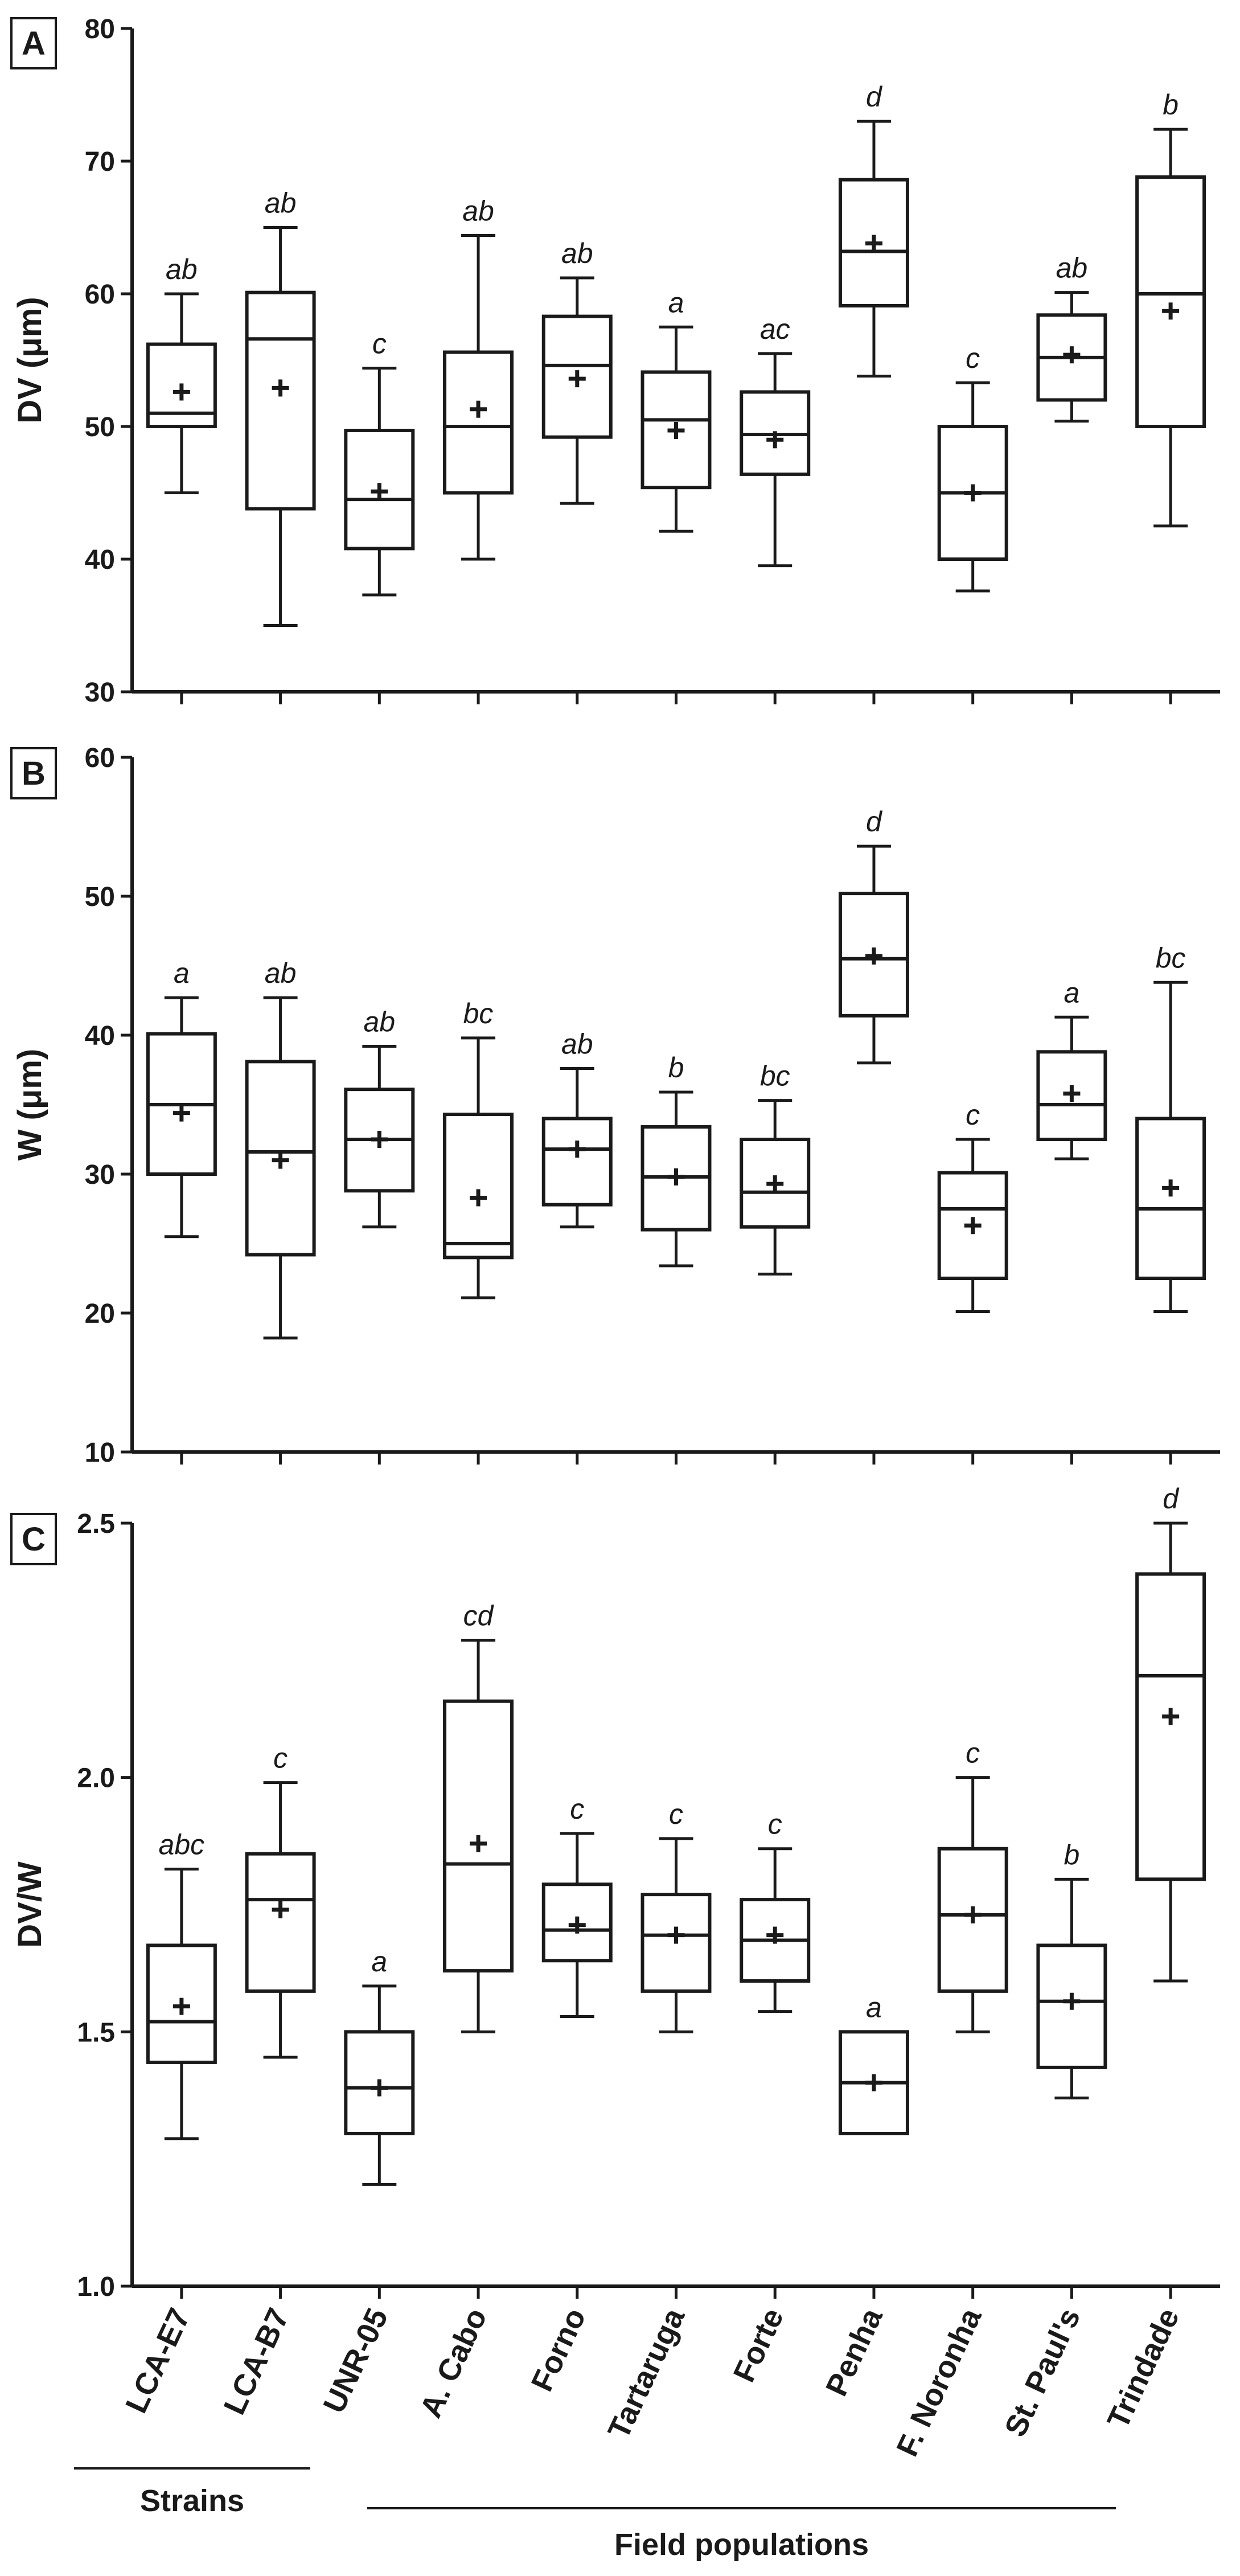 The image size is (1240, 2576). Describe the element at coordinates (29, 1105) in the screenshot. I see `y-axis-label: W (μm)` at that location.